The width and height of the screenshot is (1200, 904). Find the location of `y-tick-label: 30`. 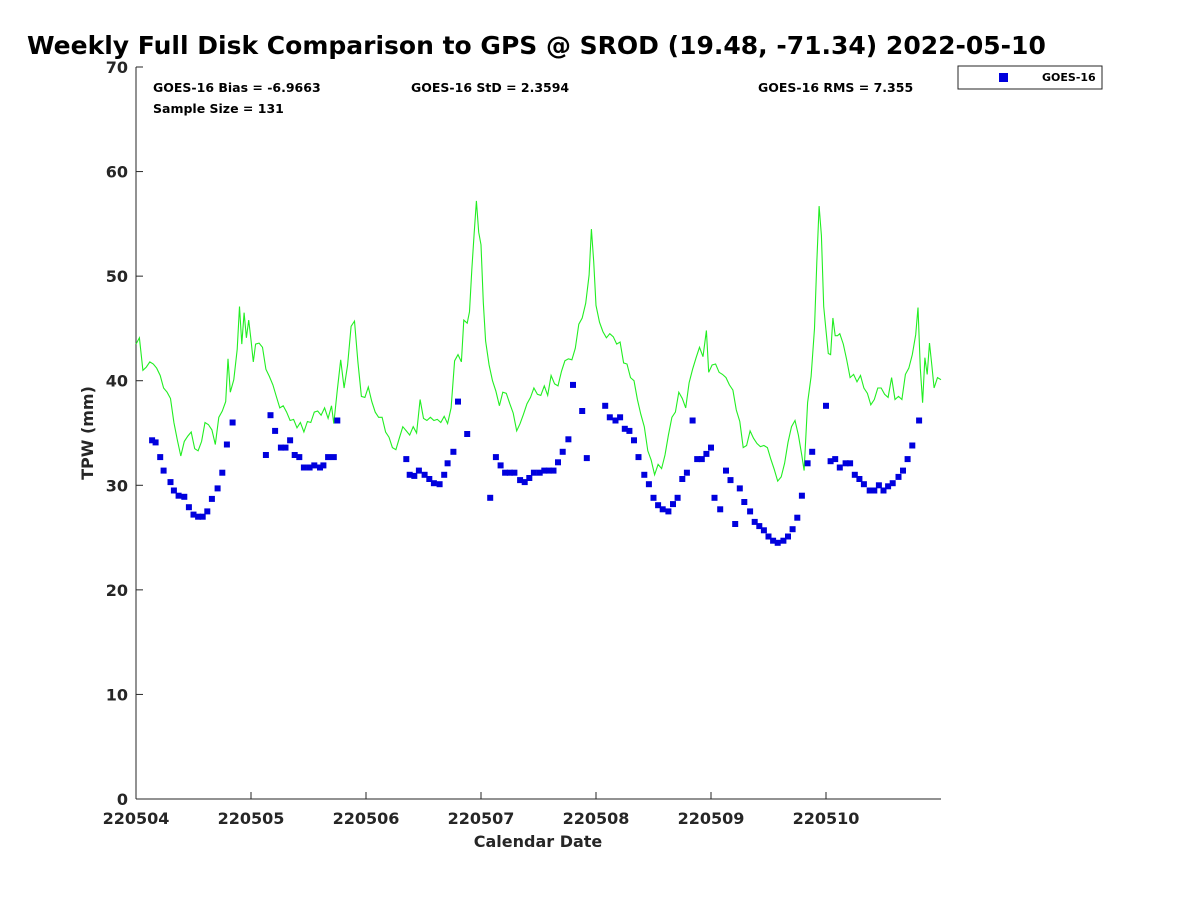

y-tick-label: 30 is located at coordinates (117, 485).